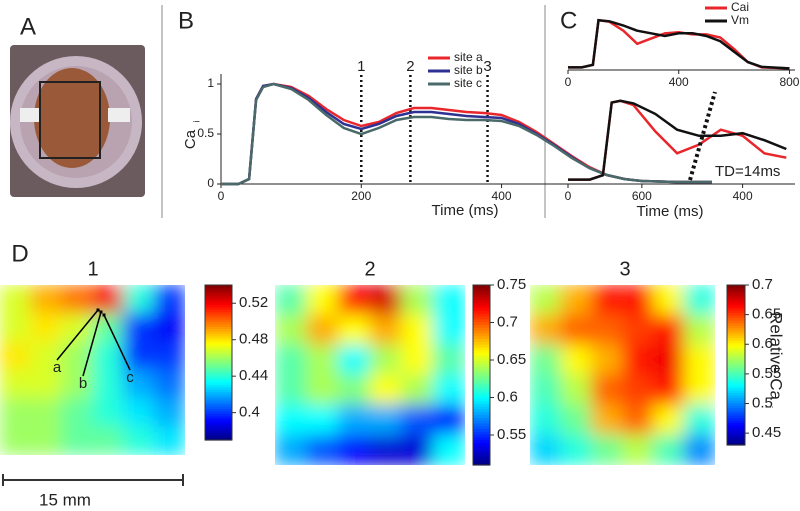 This screenshot has width=800, height=511. Describe the element at coordinates (130, 377) in the screenshot. I see `site-label: c` at that location.